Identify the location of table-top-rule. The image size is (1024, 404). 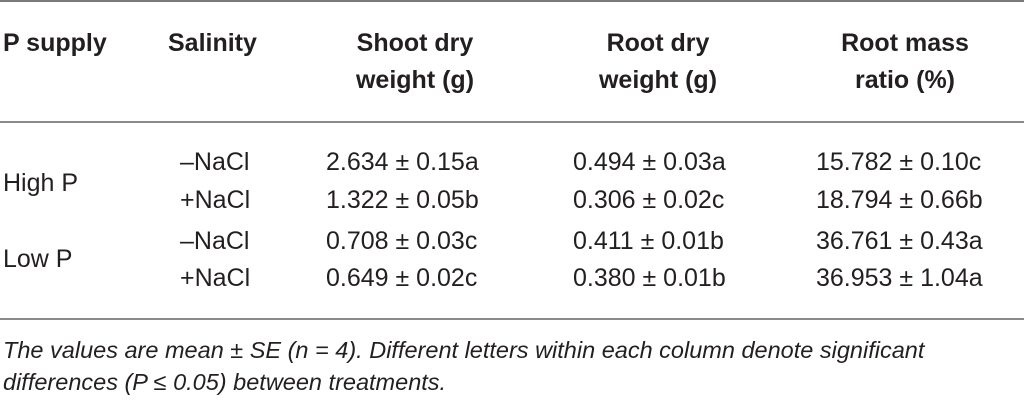
(512, 1).